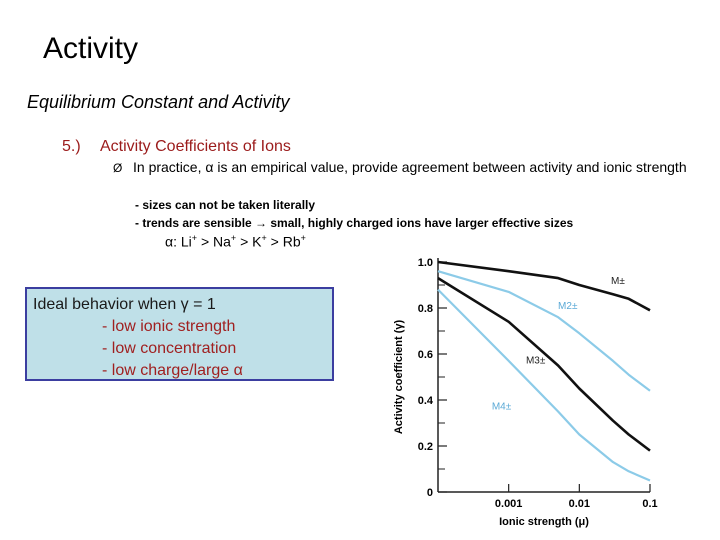 The width and height of the screenshot is (720, 540). What do you see at coordinates (118, 168) in the screenshot?
I see `bullet-arrow-icon: Ø` at bounding box center [118, 168].